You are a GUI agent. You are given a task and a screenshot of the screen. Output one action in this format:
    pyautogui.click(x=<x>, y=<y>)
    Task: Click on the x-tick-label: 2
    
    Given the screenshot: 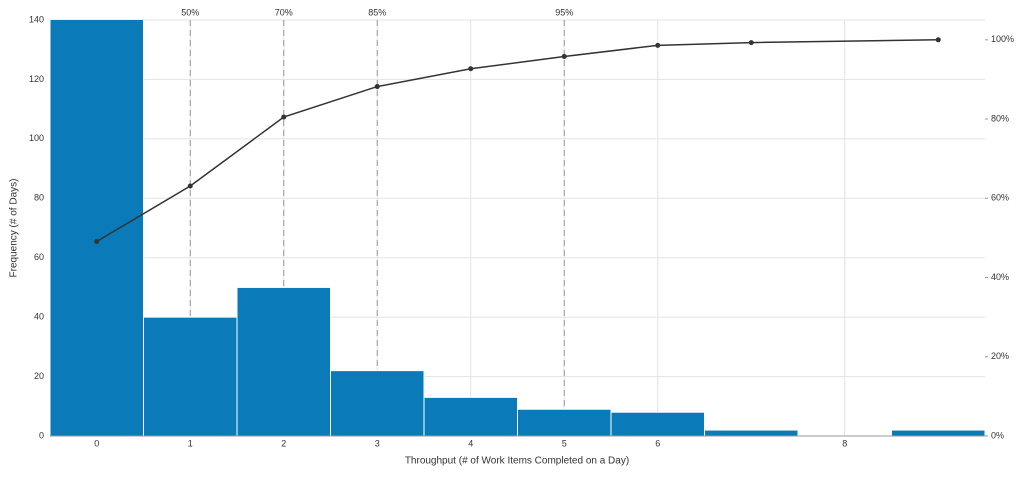 What is the action you would take?
    pyautogui.click(x=283, y=443)
    